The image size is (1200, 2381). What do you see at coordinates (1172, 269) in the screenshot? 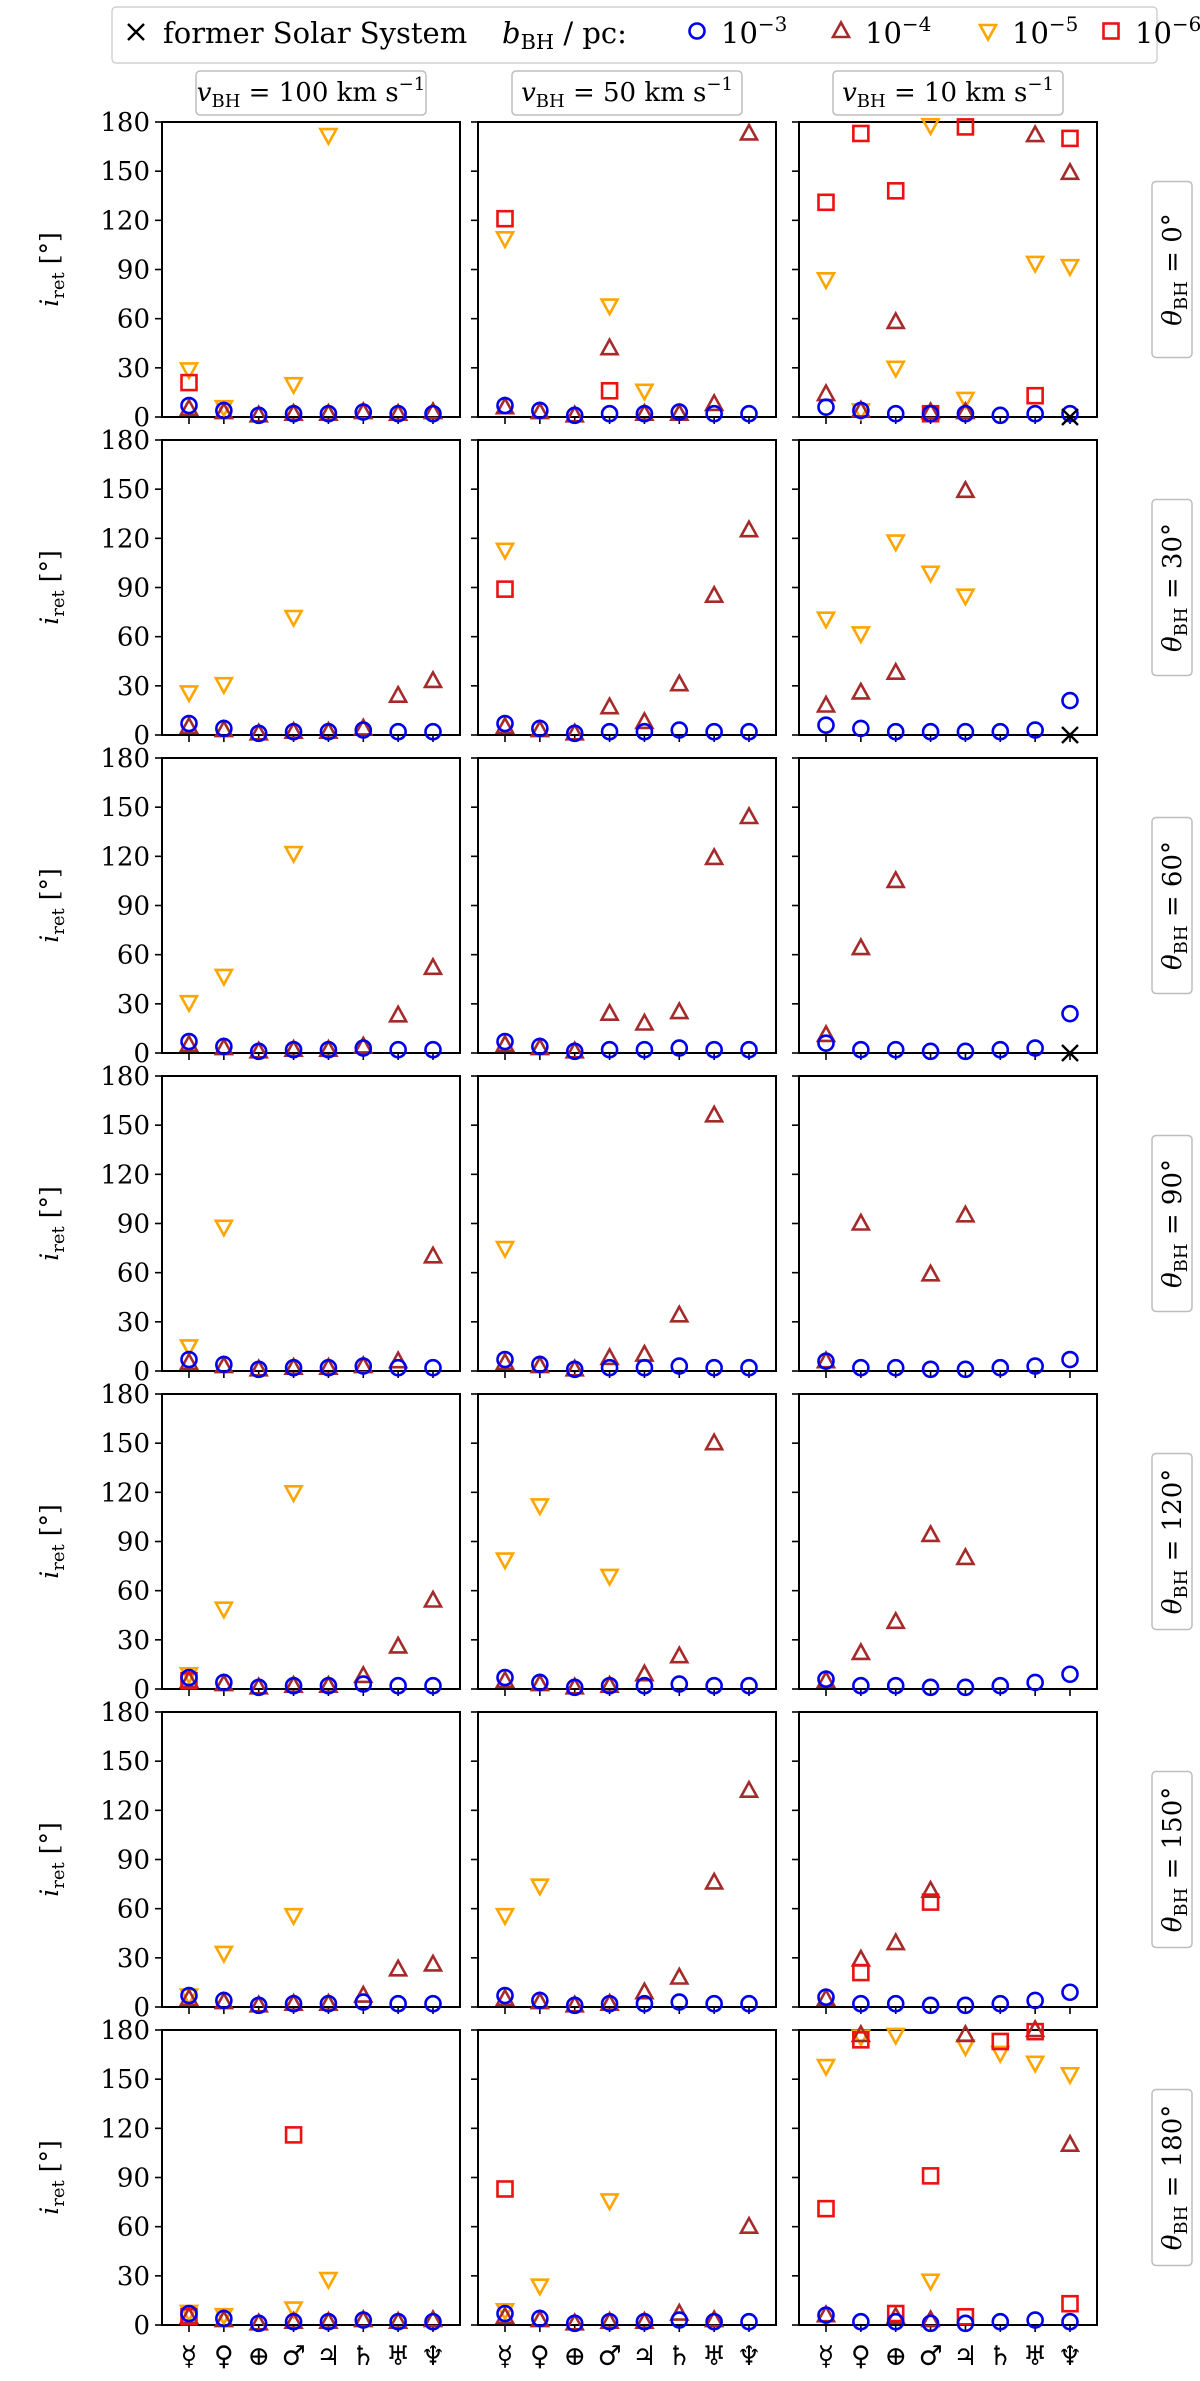
I see `row-label-0: θBH = 0°` at bounding box center [1172, 269].